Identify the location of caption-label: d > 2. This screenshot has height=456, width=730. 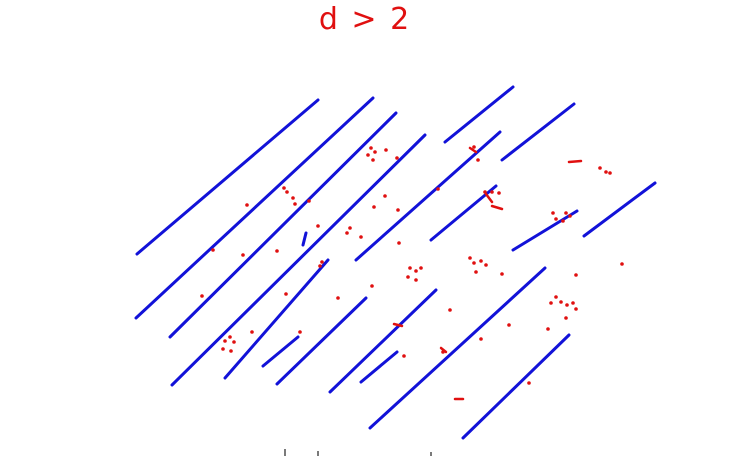
(365, 19).